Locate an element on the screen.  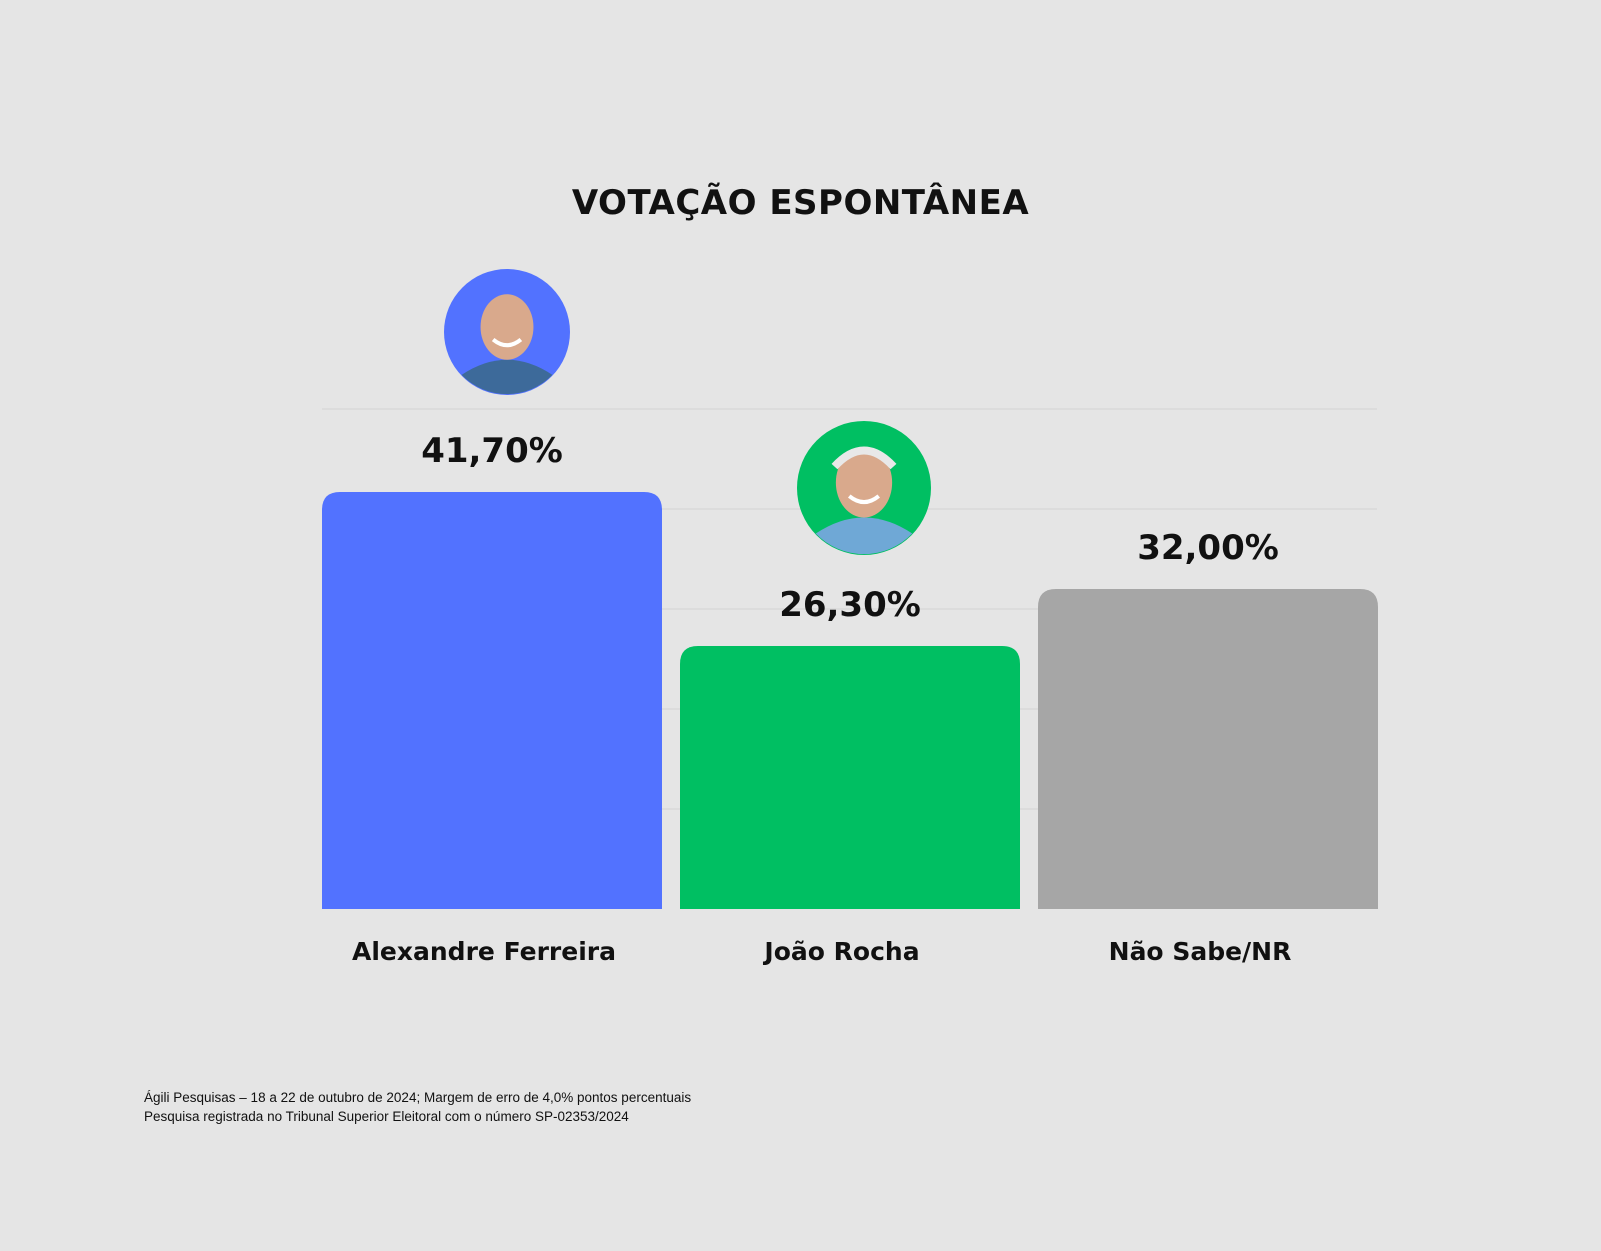
bar-nao-sabe-nr is located at coordinates (1208, 749).